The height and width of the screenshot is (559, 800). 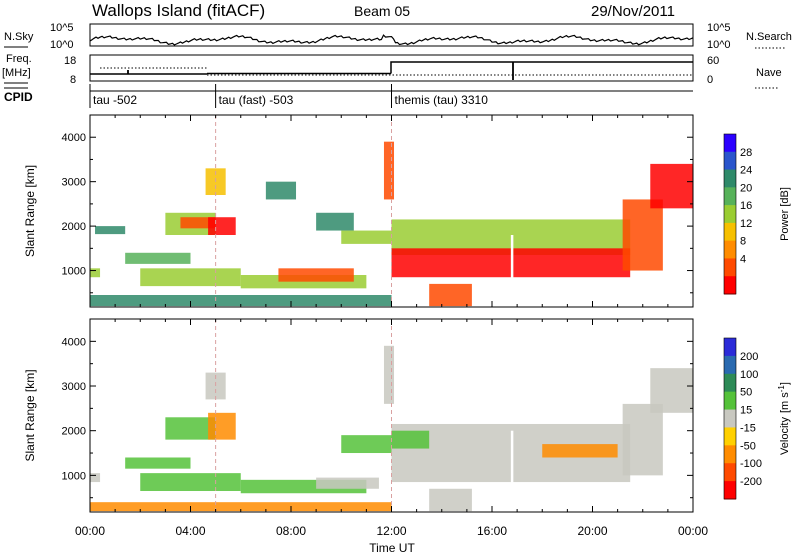 I want to click on colorbar-tick-label: -100, so click(x=751, y=464).